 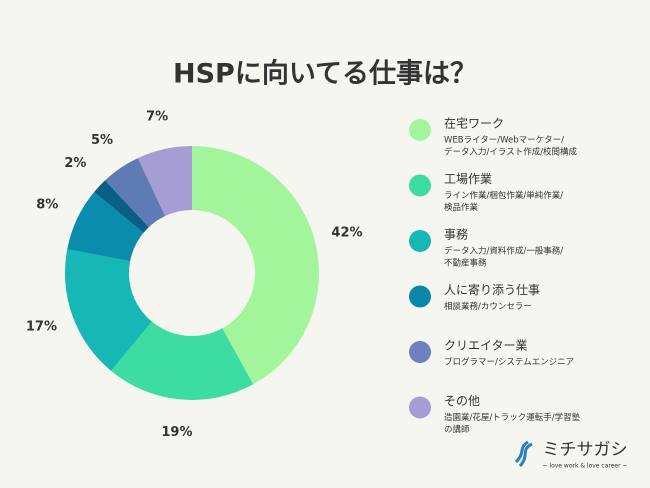 What do you see at coordinates (585, 450) in the screenshot?
I see `logo-name: ミチサガシ` at bounding box center [585, 450].